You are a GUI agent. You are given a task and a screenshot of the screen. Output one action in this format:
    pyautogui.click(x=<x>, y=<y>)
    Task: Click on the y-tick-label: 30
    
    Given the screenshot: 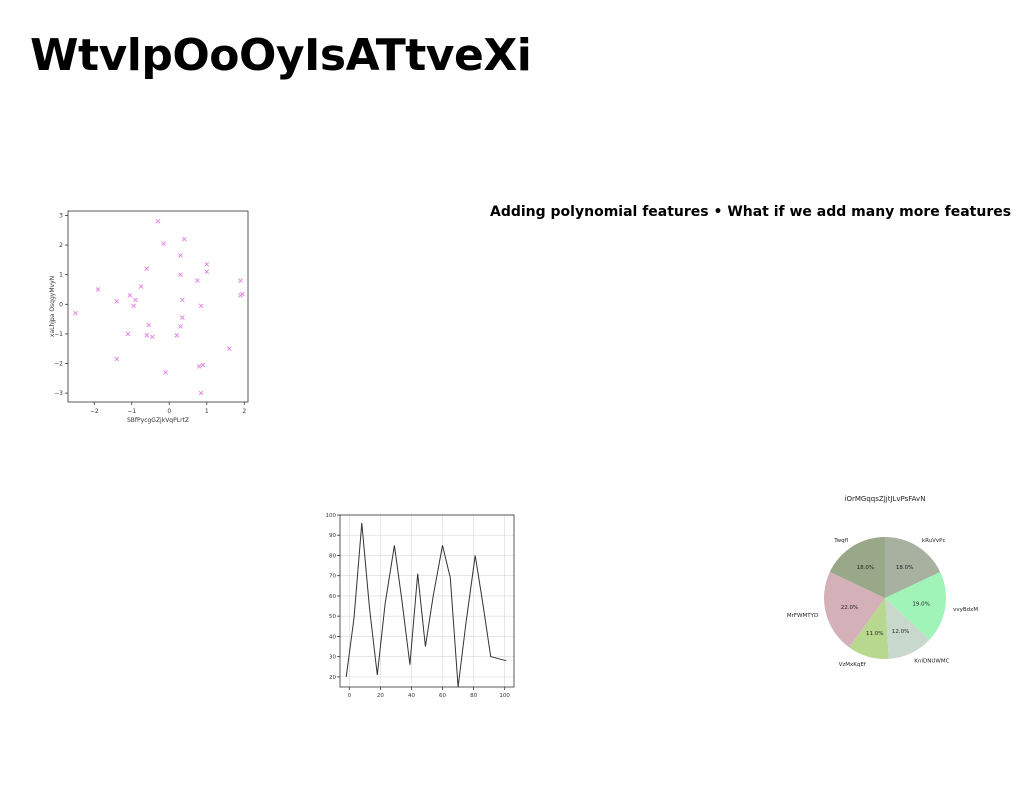 What is the action you would take?
    pyautogui.click(x=332, y=658)
    